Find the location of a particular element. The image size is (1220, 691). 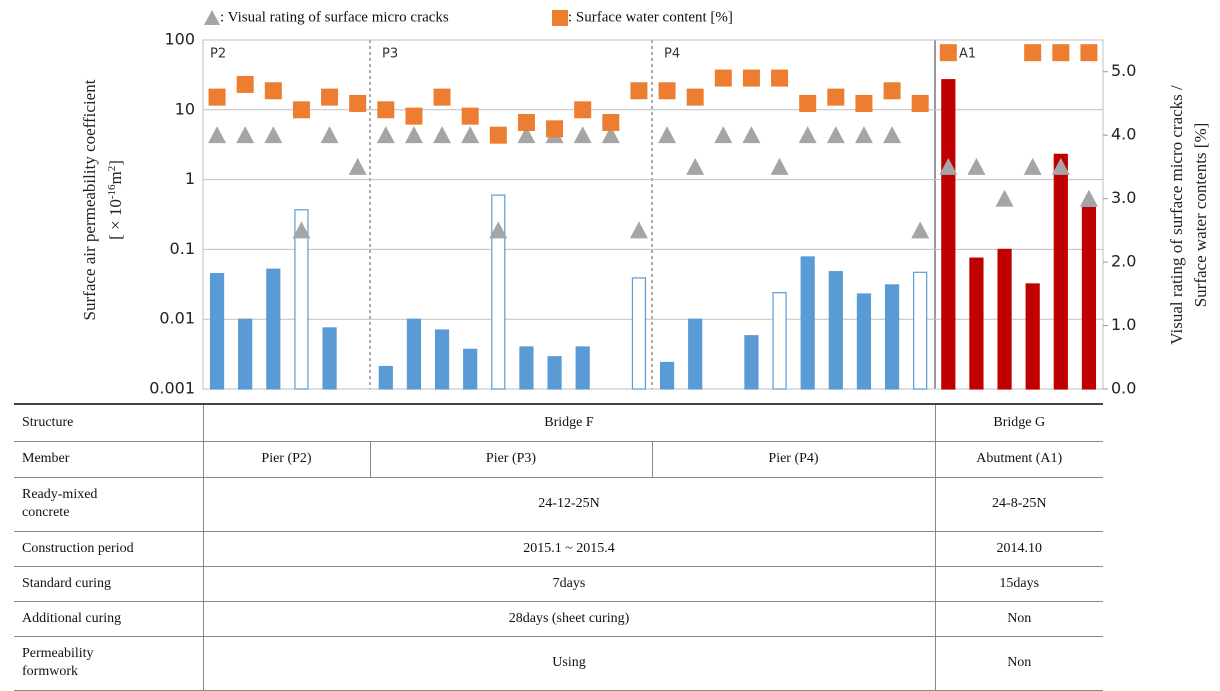

unit-part: [ × 10 is located at coordinates (115, 219).